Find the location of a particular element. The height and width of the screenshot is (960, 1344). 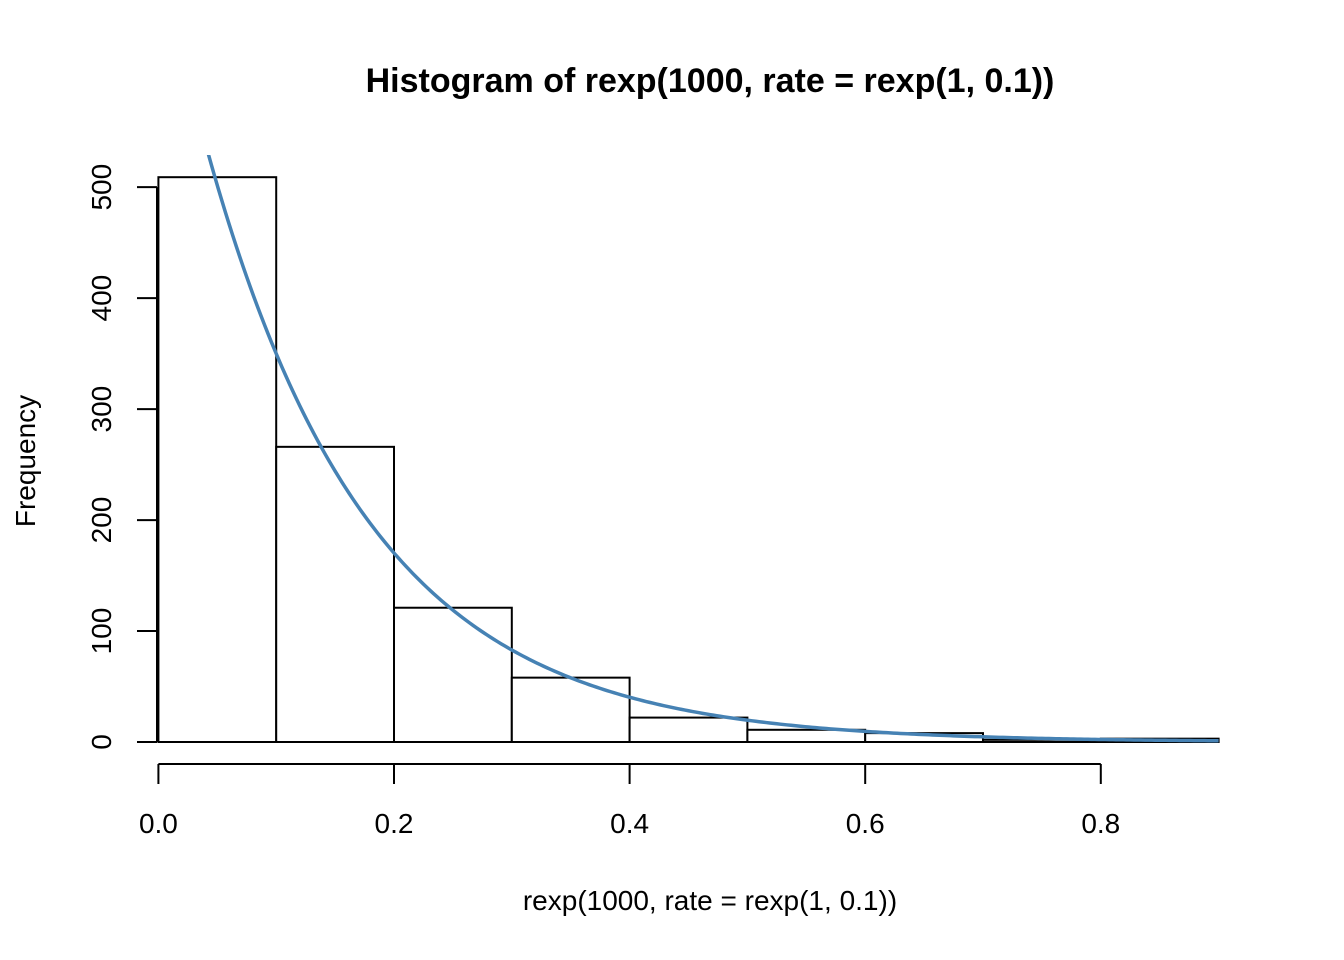

y-tick-label: 0 is located at coordinates (101, 742).